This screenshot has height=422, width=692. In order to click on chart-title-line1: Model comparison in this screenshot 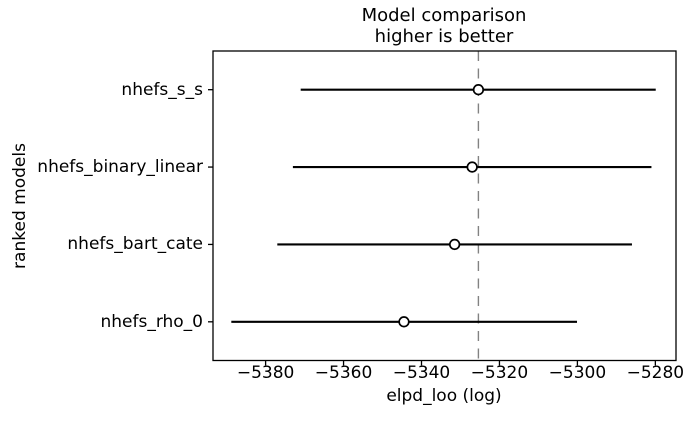, I will do `click(444, 15)`.